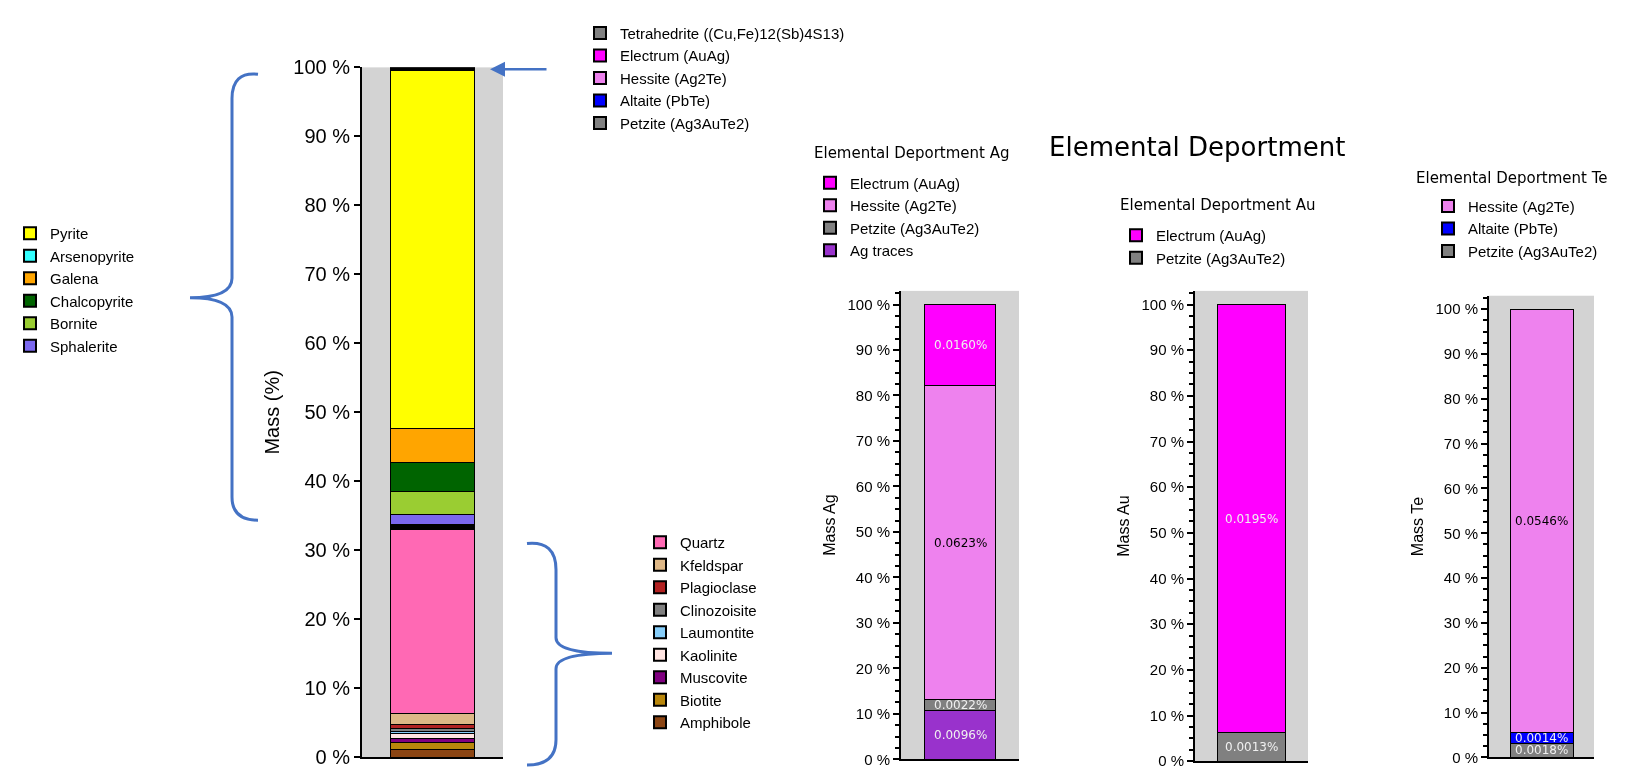 This screenshot has height=780, width=1652. Describe the element at coordinates (703, 543) in the screenshot. I see `legend-label: Quartz` at that location.